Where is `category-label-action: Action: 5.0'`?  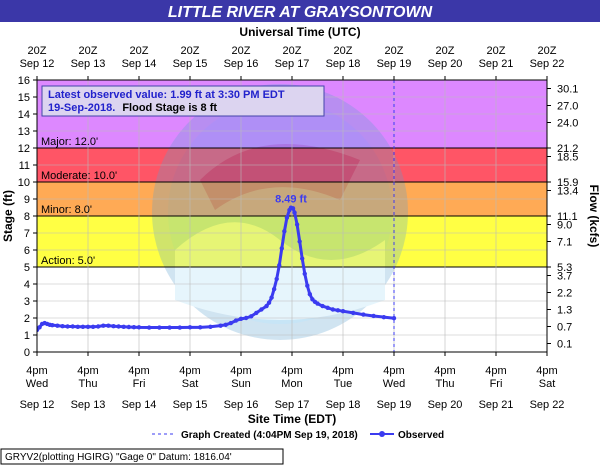
category-label-action: Action: 5.0' is located at coordinates (68, 261).